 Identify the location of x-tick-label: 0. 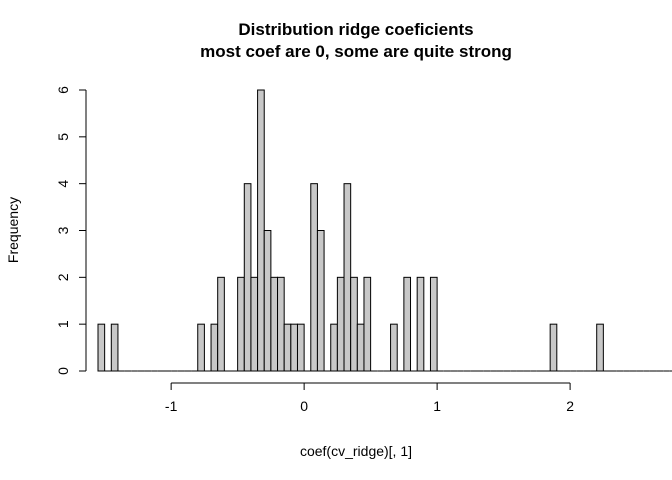
(304, 406).